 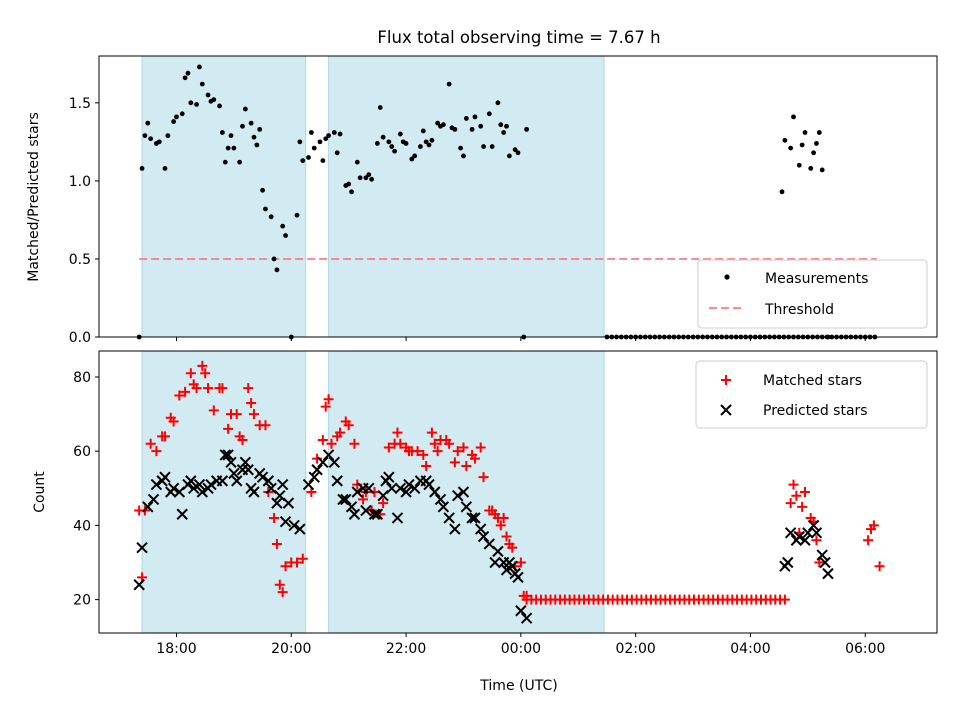 I want to click on legend-predicted-marker, so click(x=726, y=410).